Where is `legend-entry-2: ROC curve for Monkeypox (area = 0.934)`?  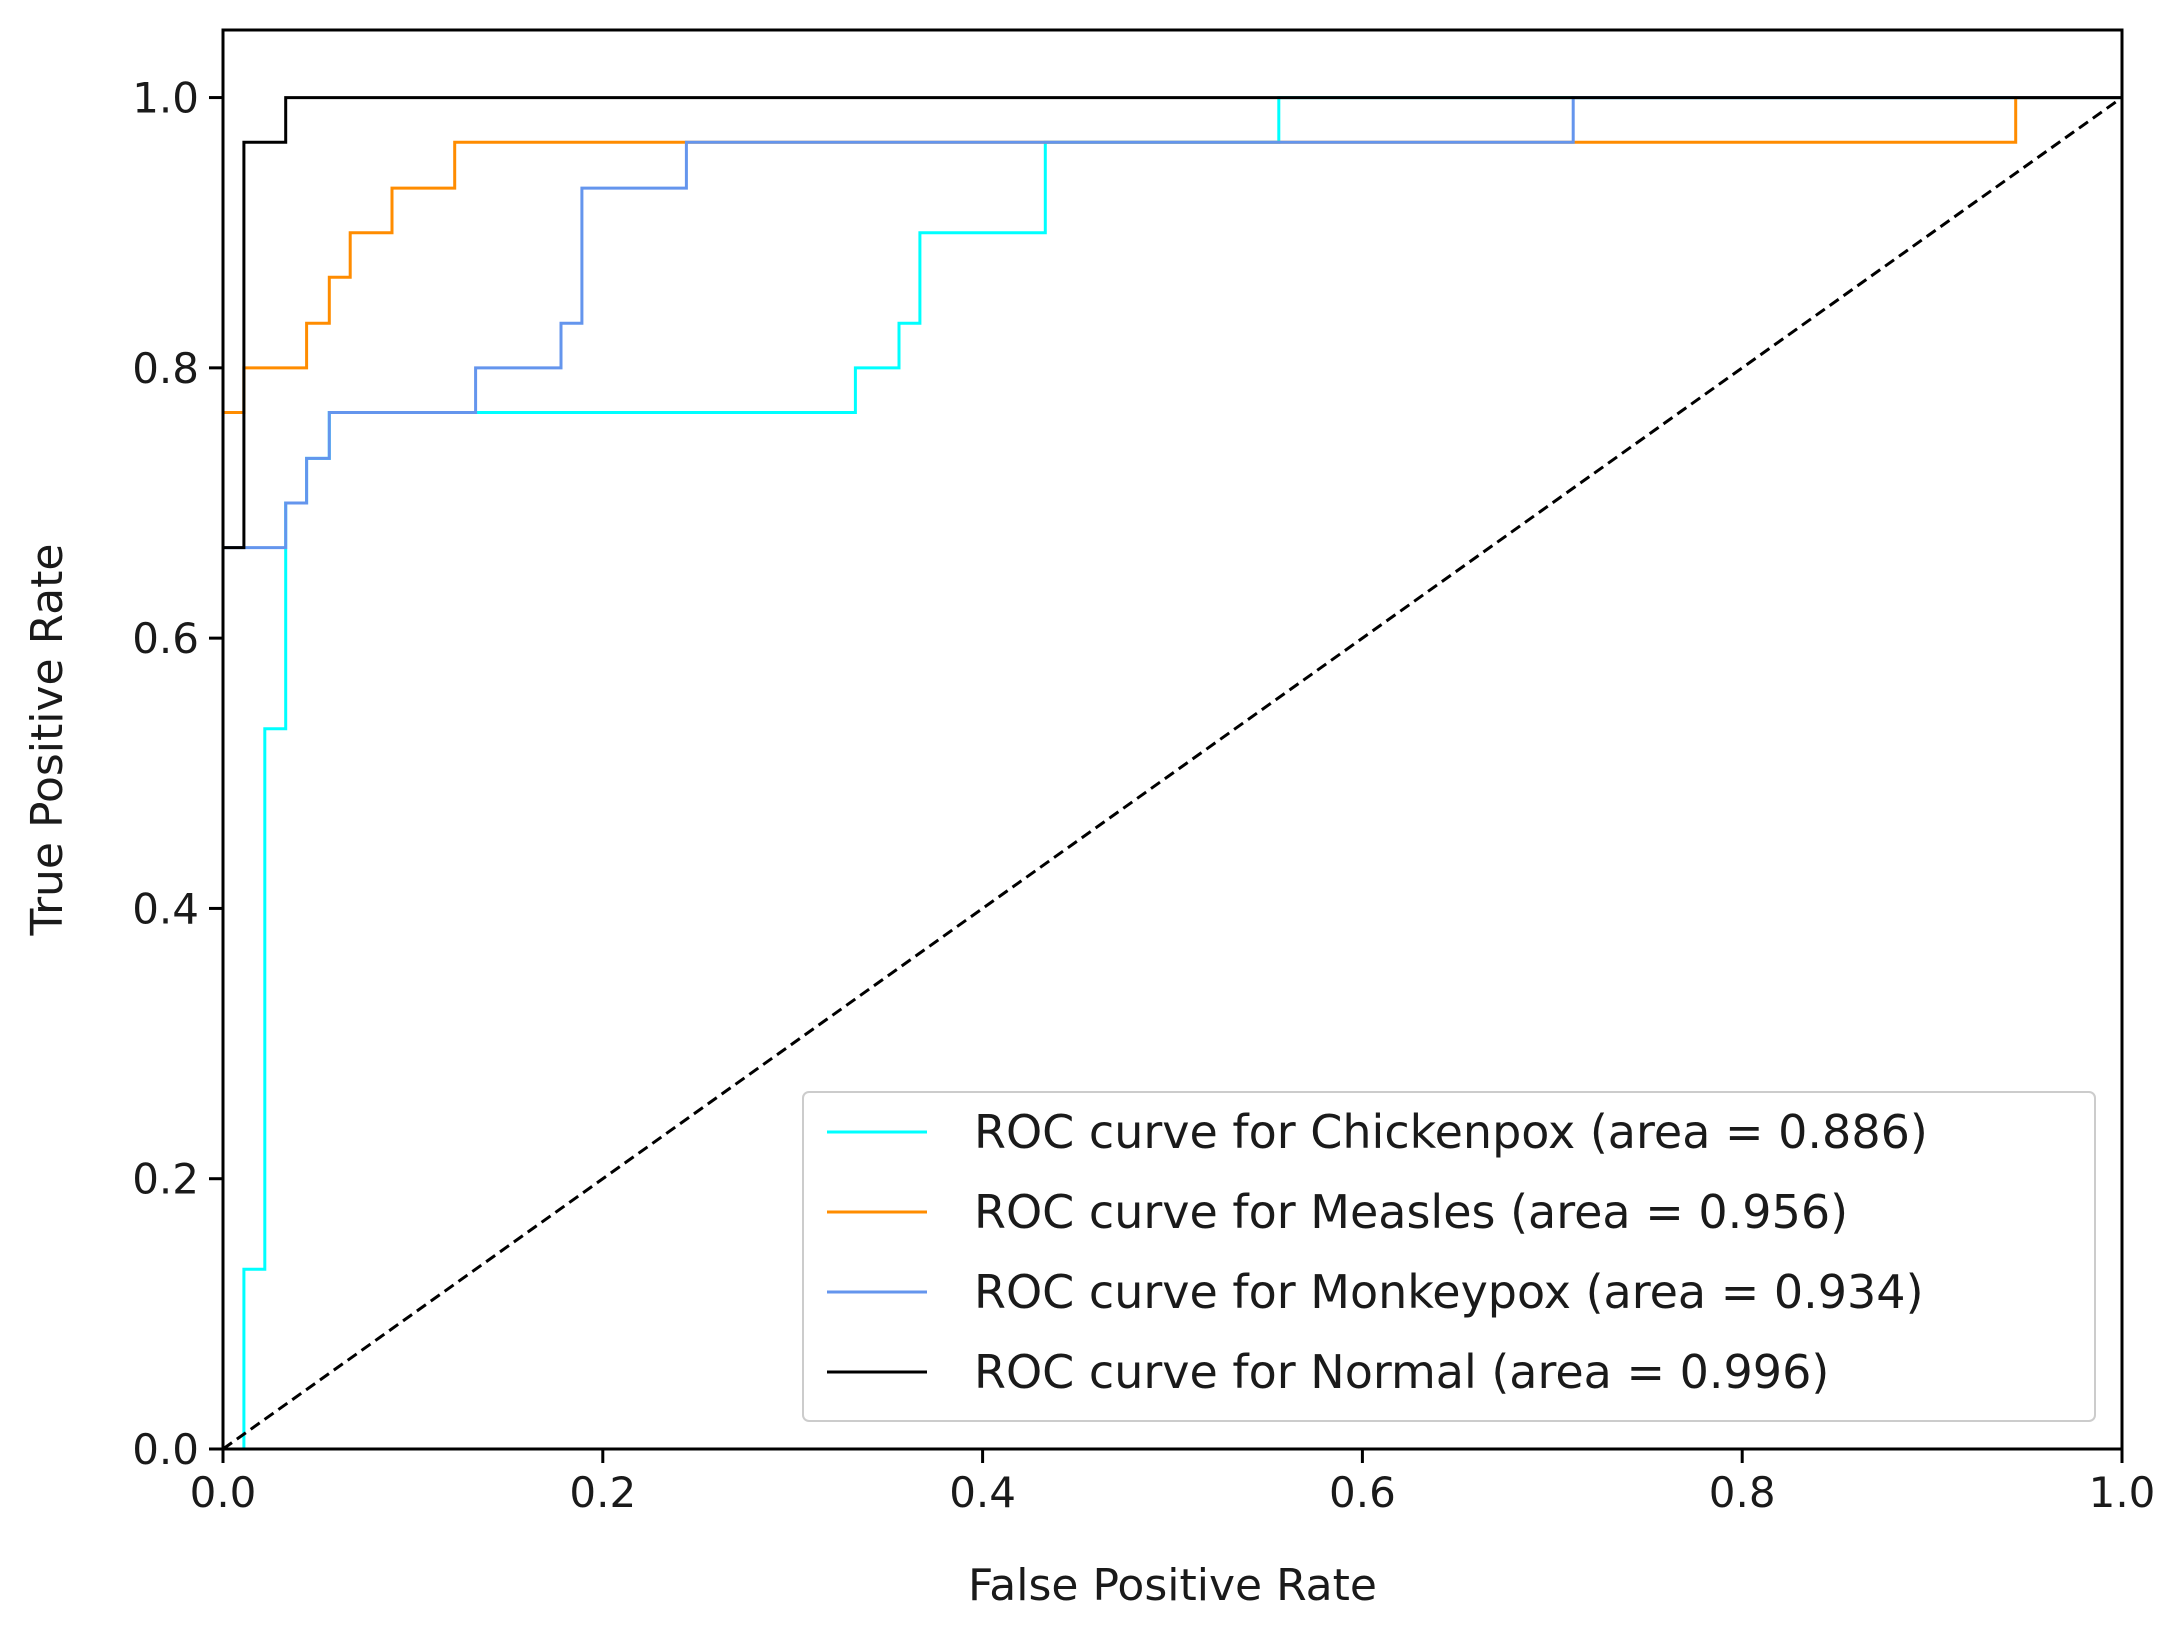 legend-entry-2: ROC curve for Monkeypox (area = 0.934) is located at coordinates (1449, 1292).